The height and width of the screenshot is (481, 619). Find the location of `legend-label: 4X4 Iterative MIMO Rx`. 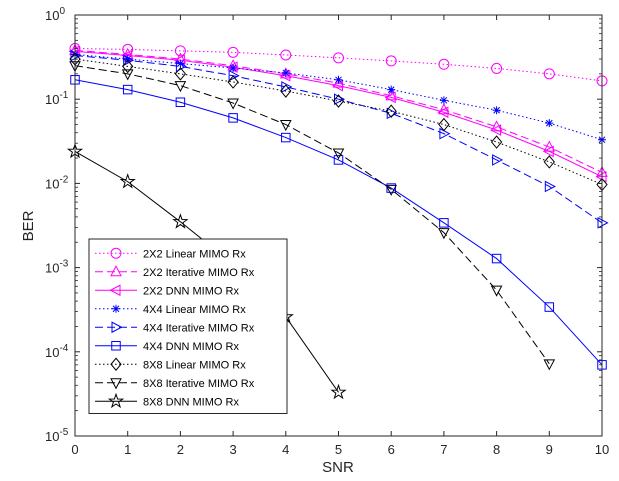

legend-label: 4X4 Iterative MIMO Rx is located at coordinates (199, 328).